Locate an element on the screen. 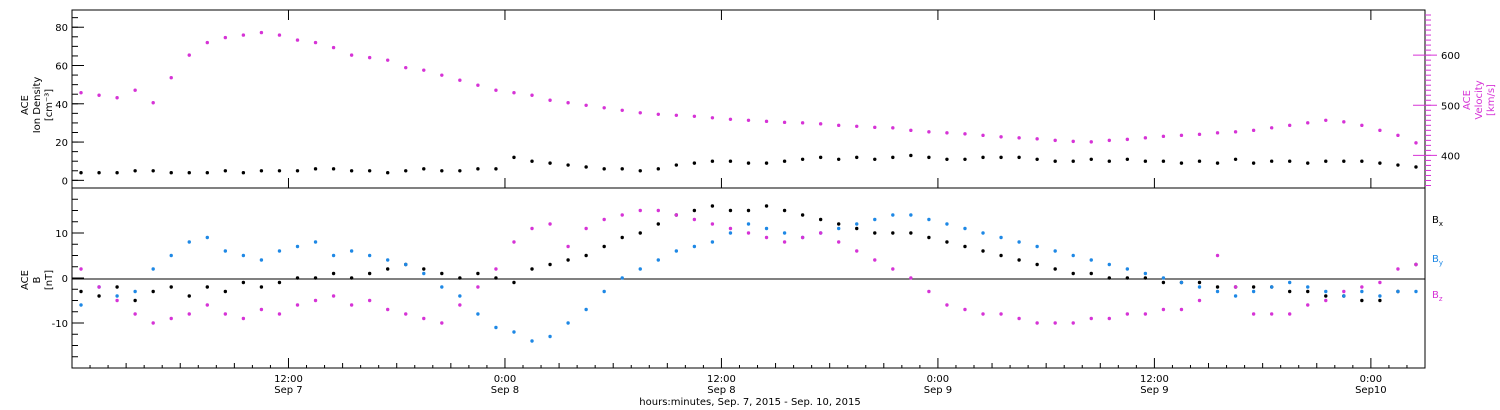 The height and width of the screenshot is (410, 1500). bottom-left-axis-title-line1: ACE is located at coordinates (25, 280).